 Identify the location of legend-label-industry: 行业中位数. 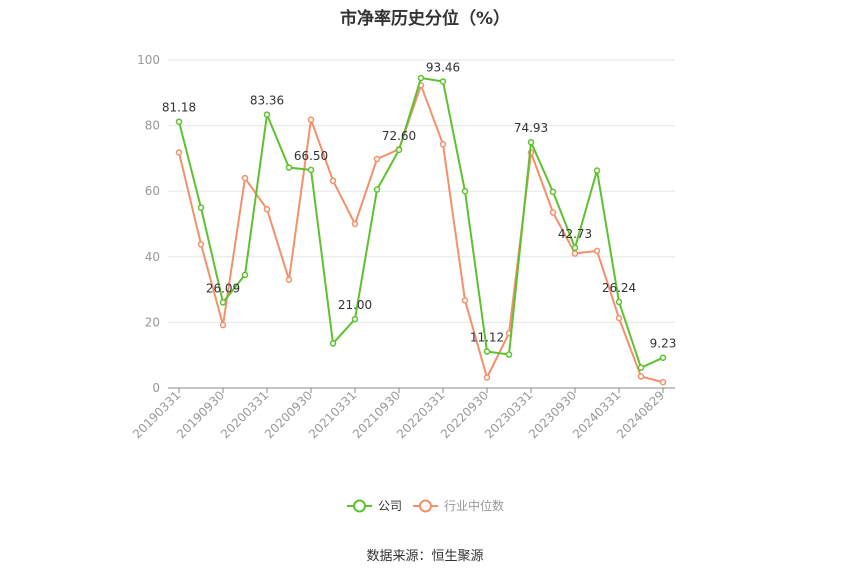
(474, 505).